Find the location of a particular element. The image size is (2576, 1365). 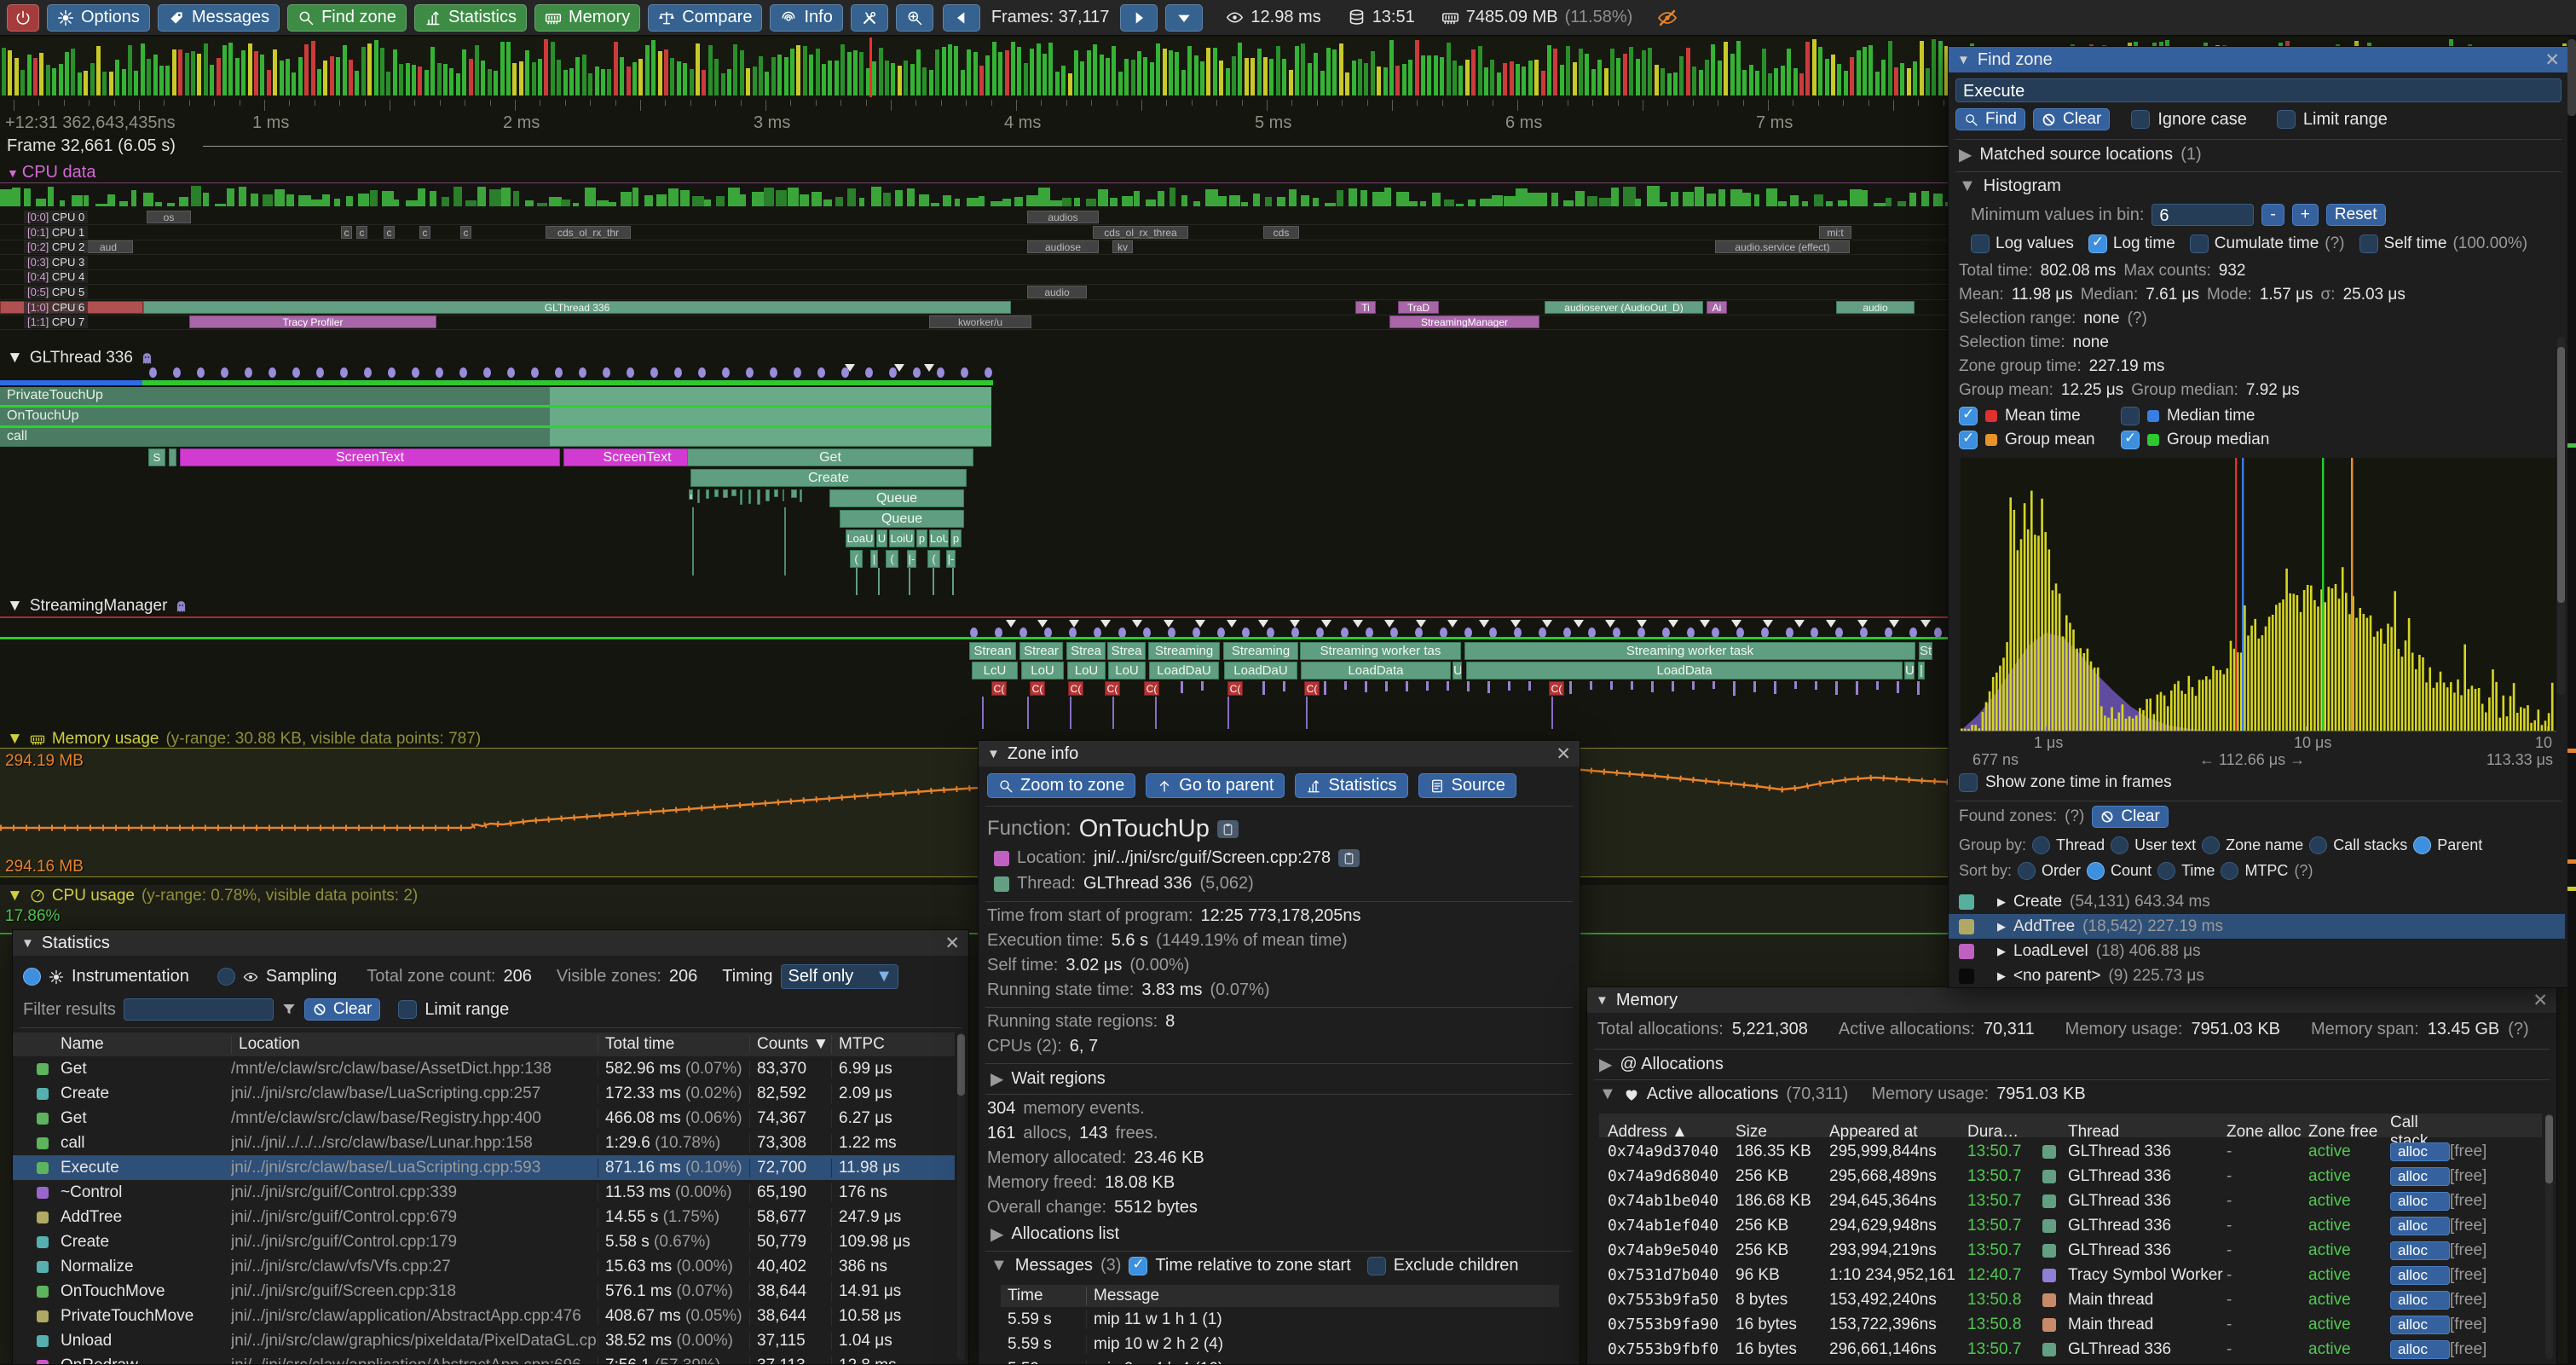

cpu-thread-label: [0:3] CPU 3 is located at coordinates (56, 262).